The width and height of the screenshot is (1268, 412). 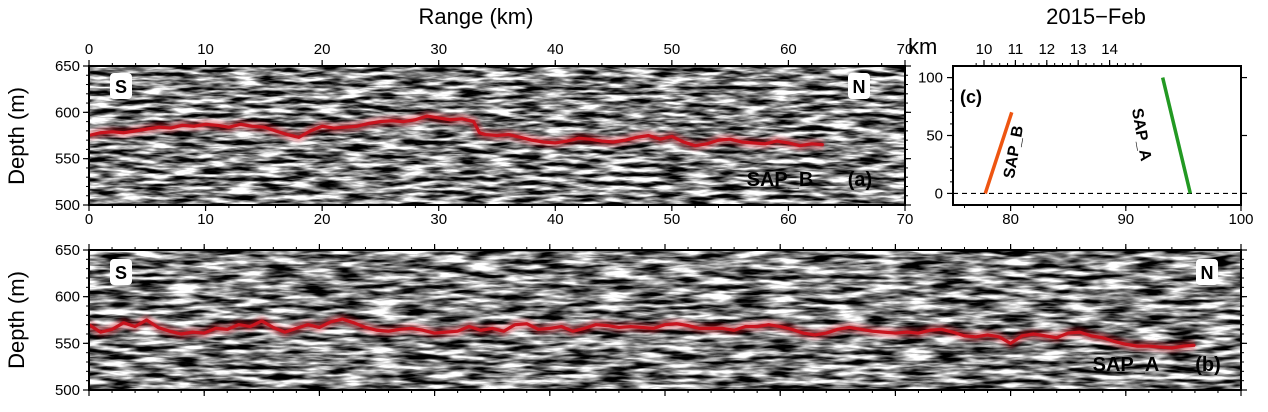 I want to click on x-tick-label-bottom: 30, so click(x=438, y=219).